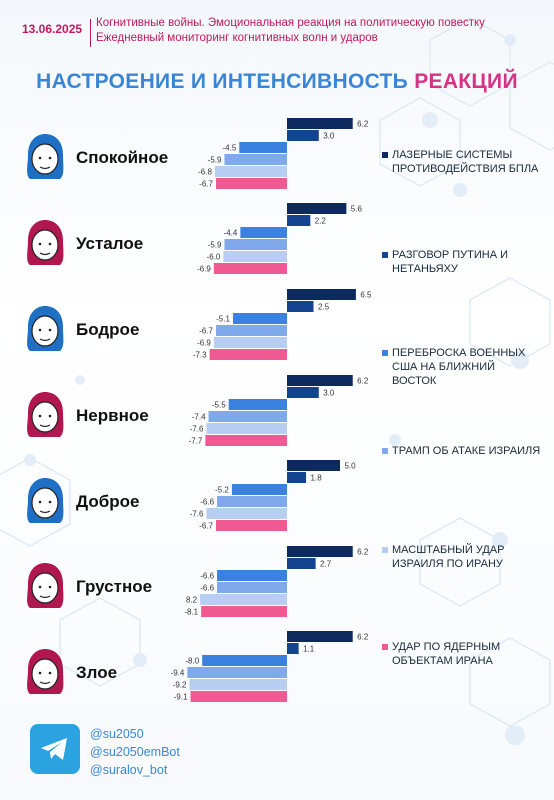 The width and height of the screenshot is (554, 800). I want to click on data-label: 1.1, so click(309, 649).